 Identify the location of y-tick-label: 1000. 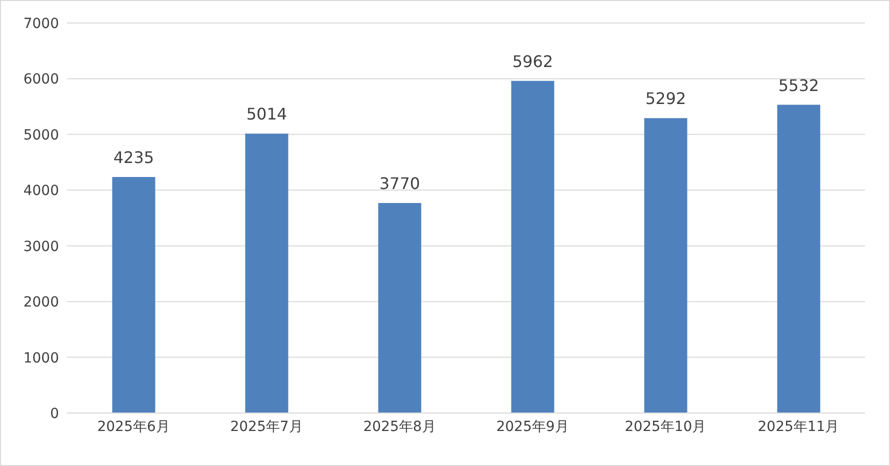
(41, 358).